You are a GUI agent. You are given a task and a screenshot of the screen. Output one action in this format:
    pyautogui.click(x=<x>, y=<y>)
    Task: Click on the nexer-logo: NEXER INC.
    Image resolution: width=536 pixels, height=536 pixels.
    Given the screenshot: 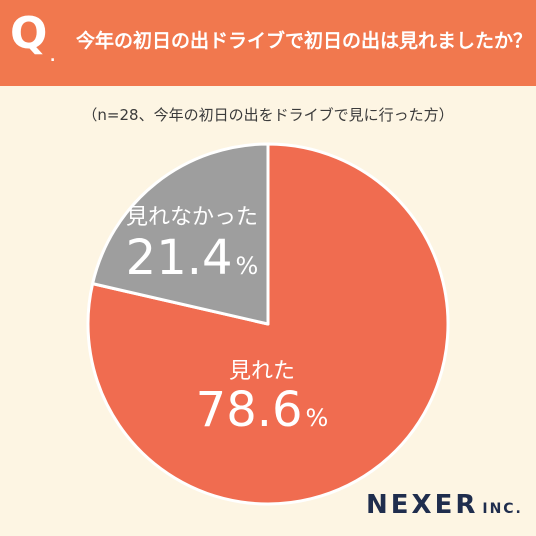 What is the action you would take?
    pyautogui.click(x=444, y=505)
    